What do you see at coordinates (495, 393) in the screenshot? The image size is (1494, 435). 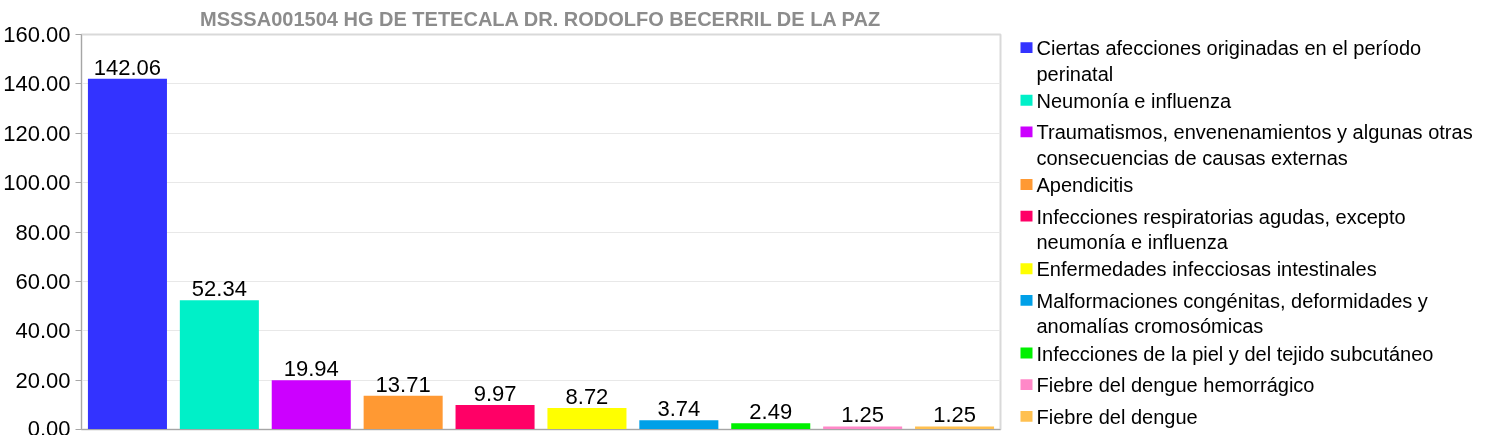 I see `data-label: 9.97` at bounding box center [495, 393].